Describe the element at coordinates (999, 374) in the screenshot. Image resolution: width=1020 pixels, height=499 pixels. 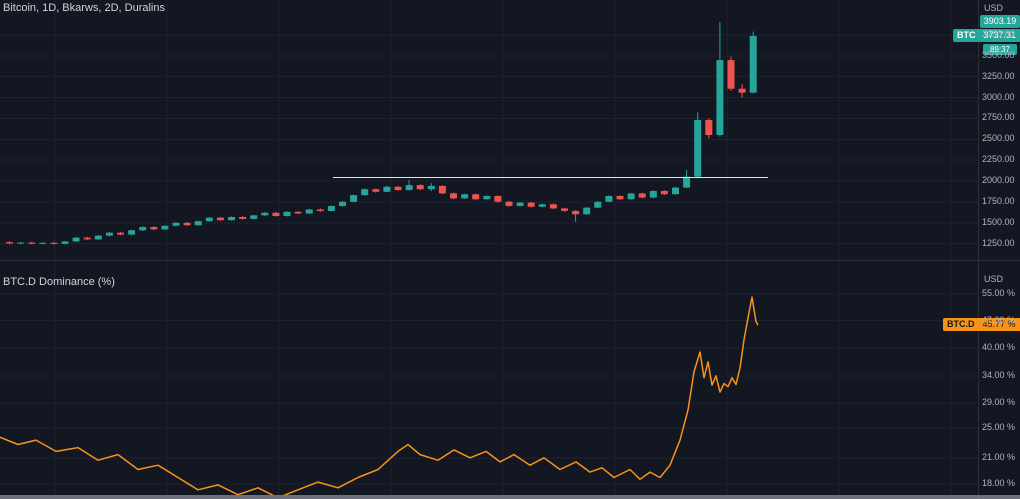
I see `percent-tick-label: 34.00 %` at that location.